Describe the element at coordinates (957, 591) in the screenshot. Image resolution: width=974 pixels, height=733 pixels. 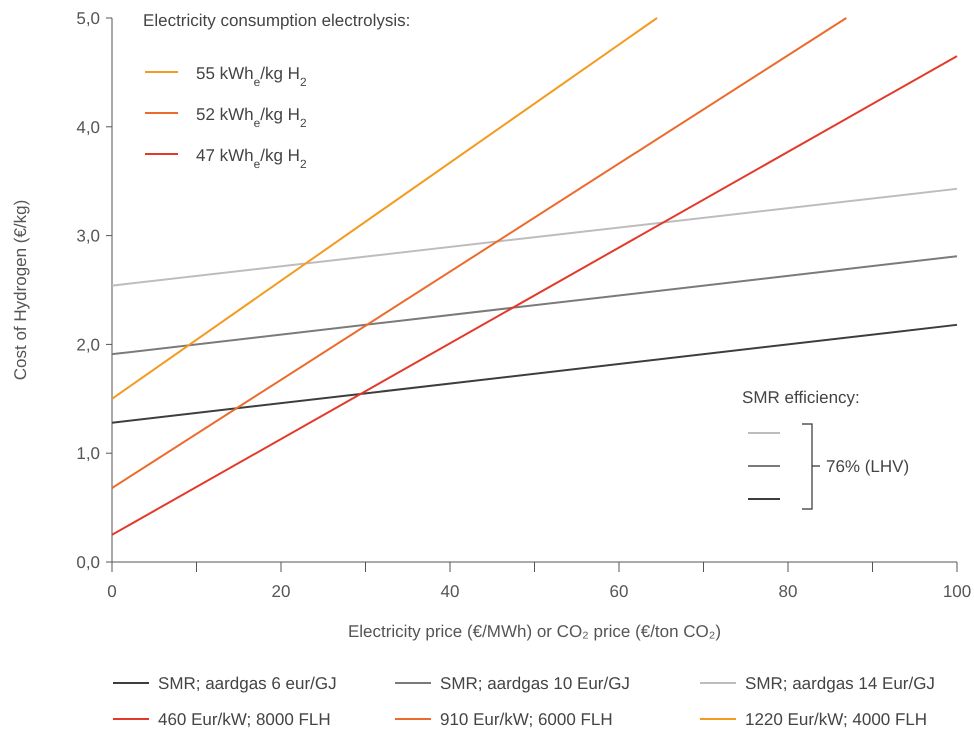
I see `x-tick-label: 100` at that location.